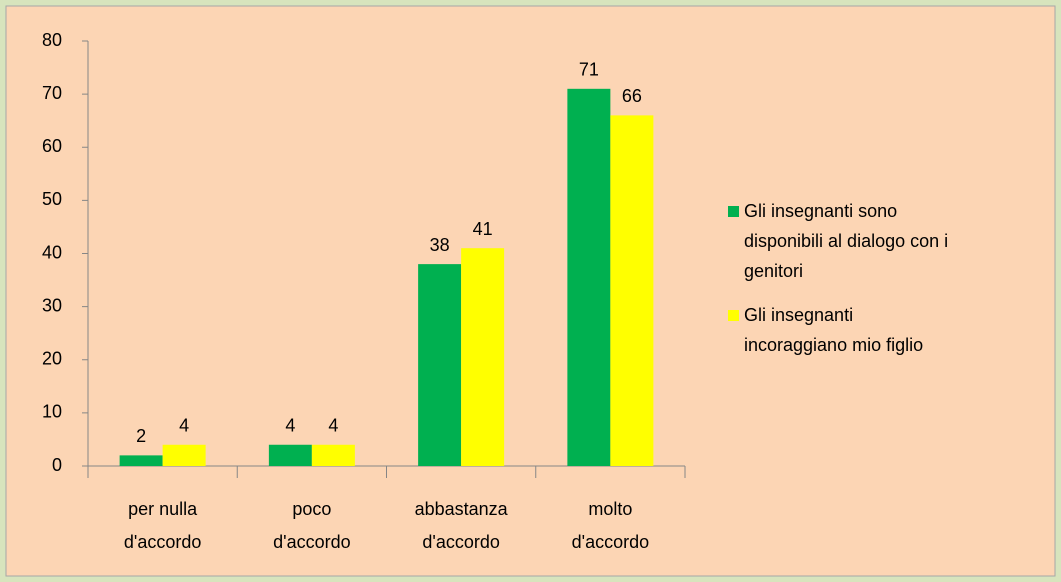  What do you see at coordinates (57, 465) in the screenshot?
I see `y-tick-label: 0` at bounding box center [57, 465].